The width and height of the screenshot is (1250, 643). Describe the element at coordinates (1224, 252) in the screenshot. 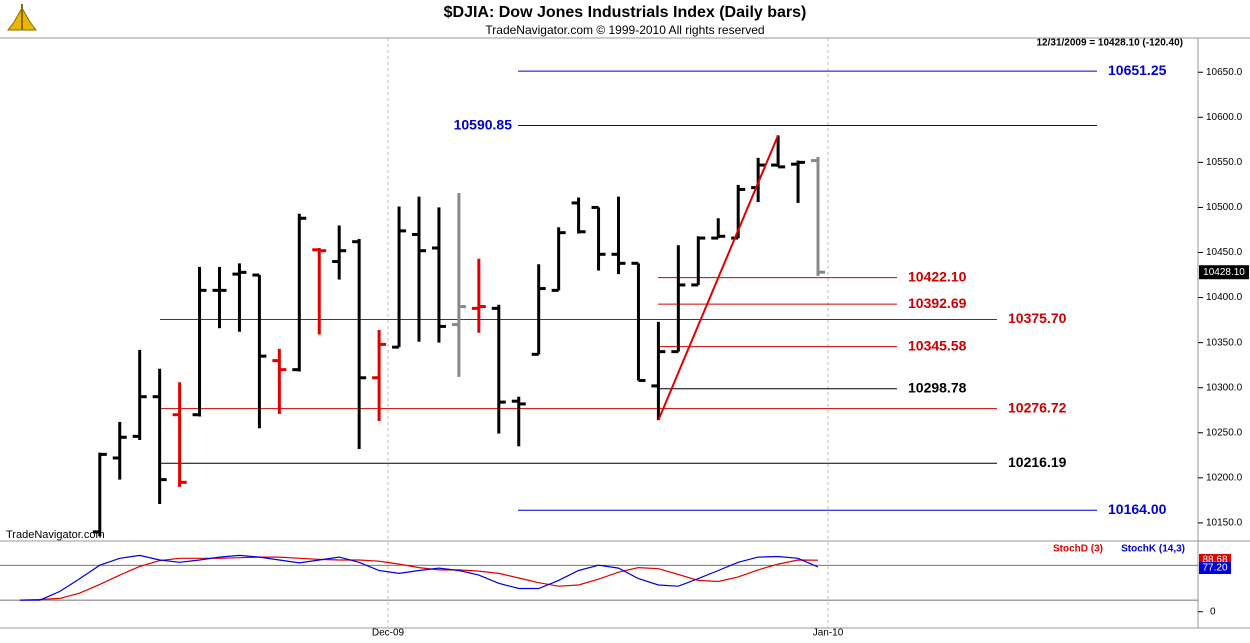

I see `y-tick-label: 10450.0` at that location.